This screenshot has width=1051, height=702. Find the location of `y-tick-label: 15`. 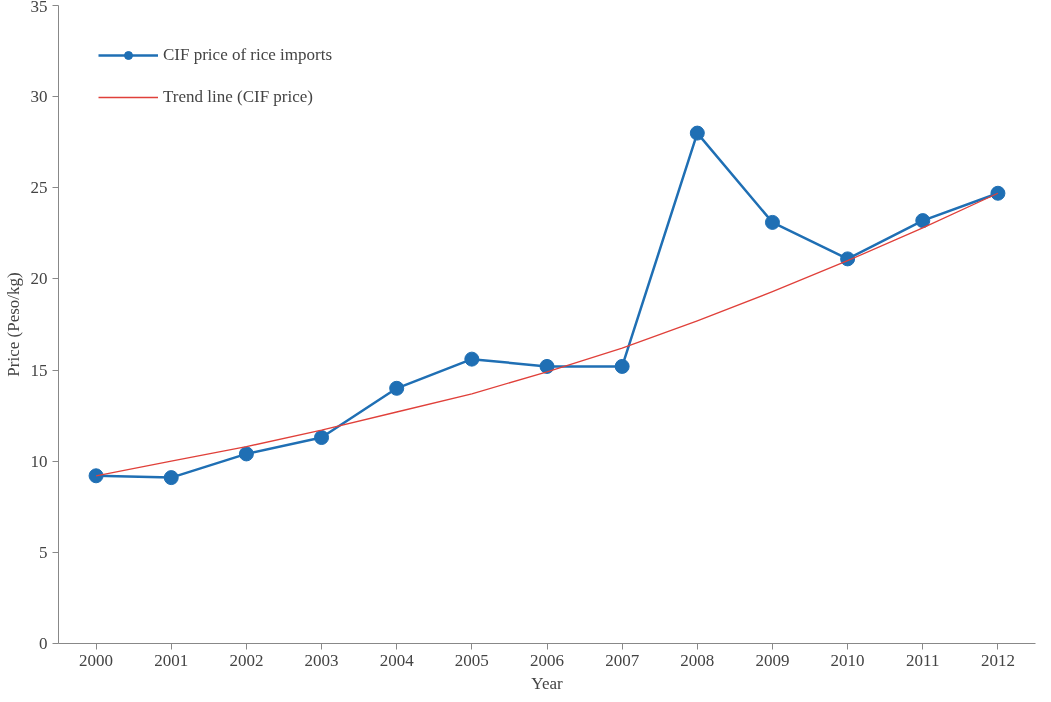

y-tick-label: 15 is located at coordinates (39, 370).